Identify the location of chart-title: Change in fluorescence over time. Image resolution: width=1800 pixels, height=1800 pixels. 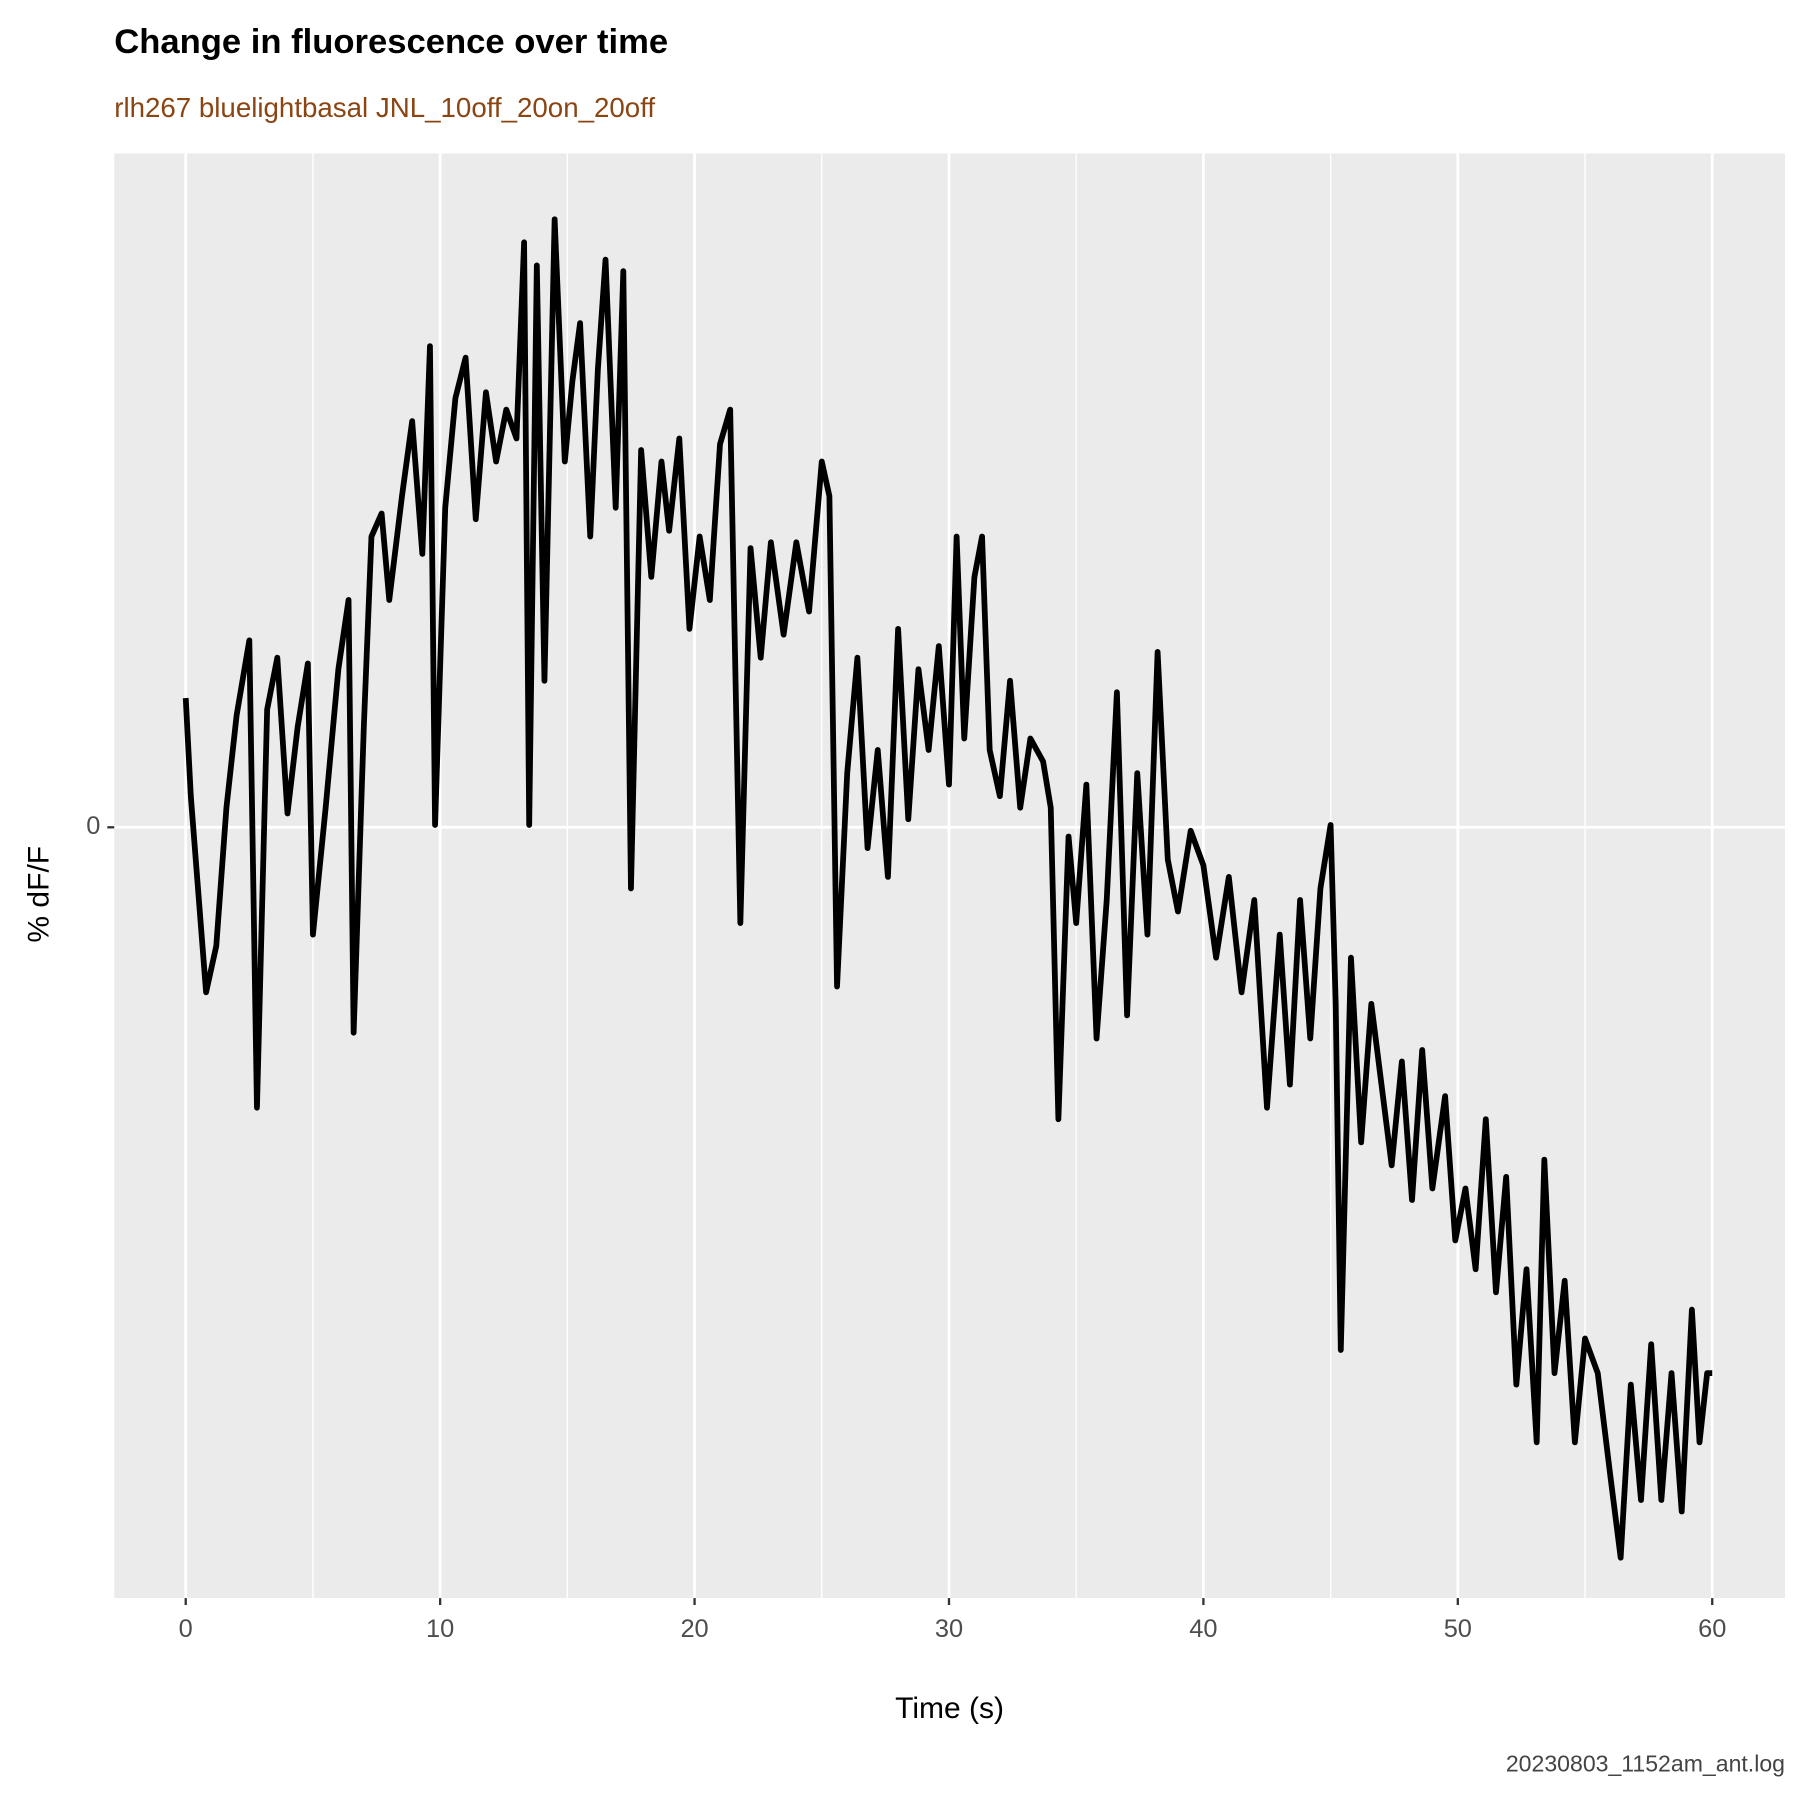
(391, 42).